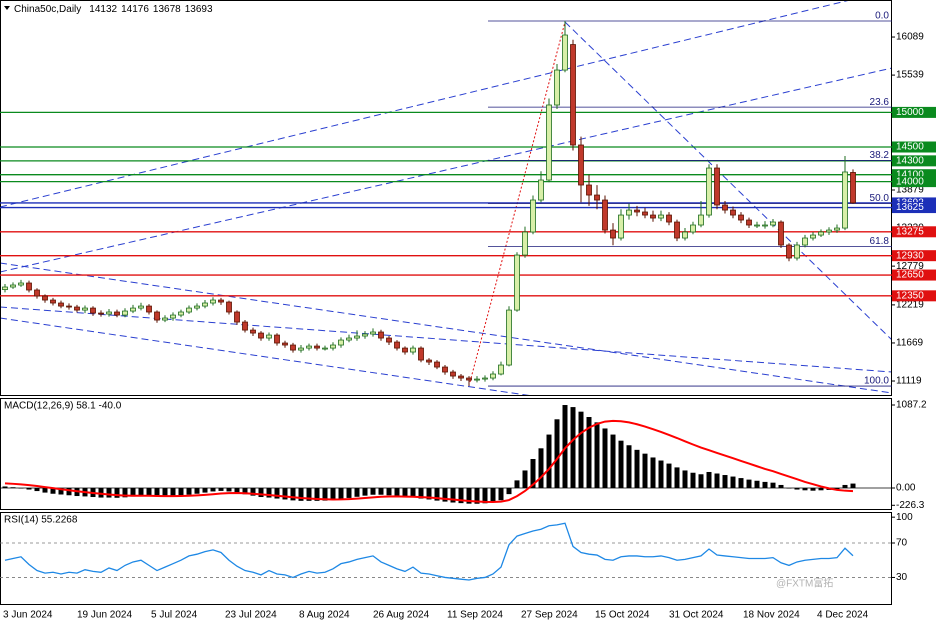 The height and width of the screenshot is (624, 936). What do you see at coordinates (475, 615) in the screenshot?
I see `x-tick-label: 11 Sep 2024` at bounding box center [475, 615].